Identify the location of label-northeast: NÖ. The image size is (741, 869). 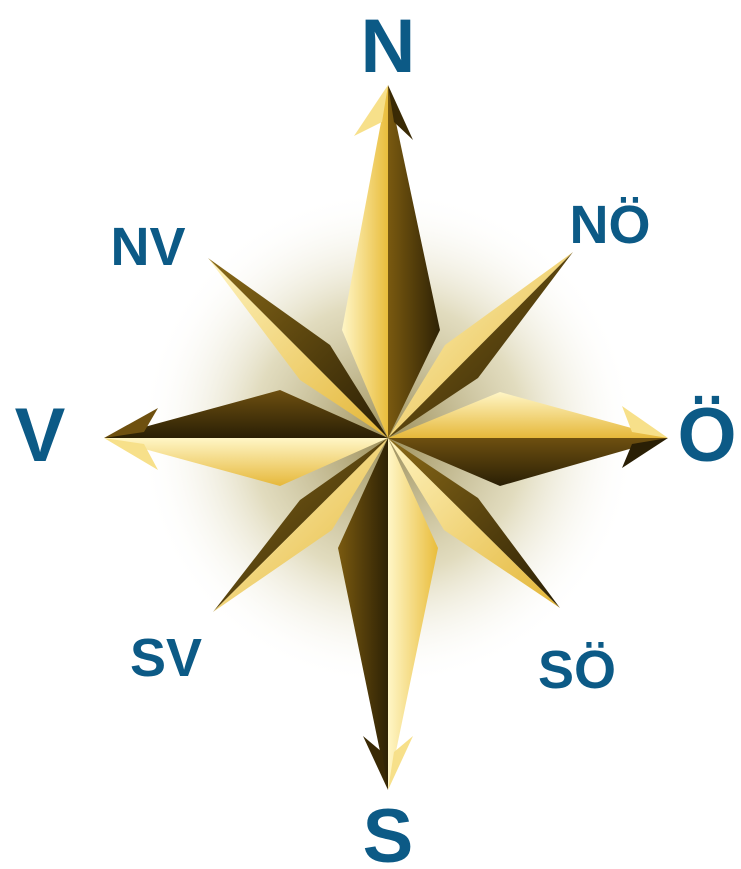
(610, 225).